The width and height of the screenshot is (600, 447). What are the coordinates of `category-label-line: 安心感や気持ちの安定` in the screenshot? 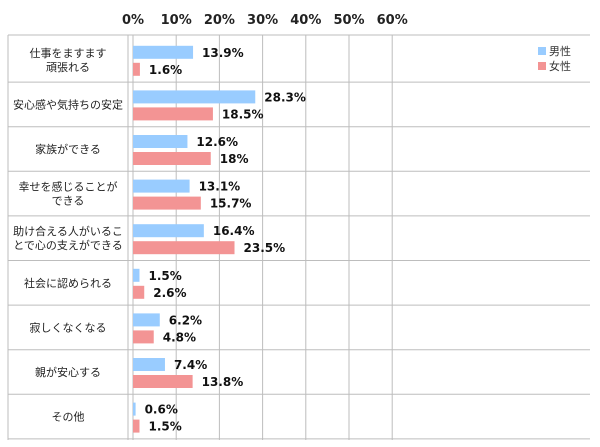 It's located at (68, 104).